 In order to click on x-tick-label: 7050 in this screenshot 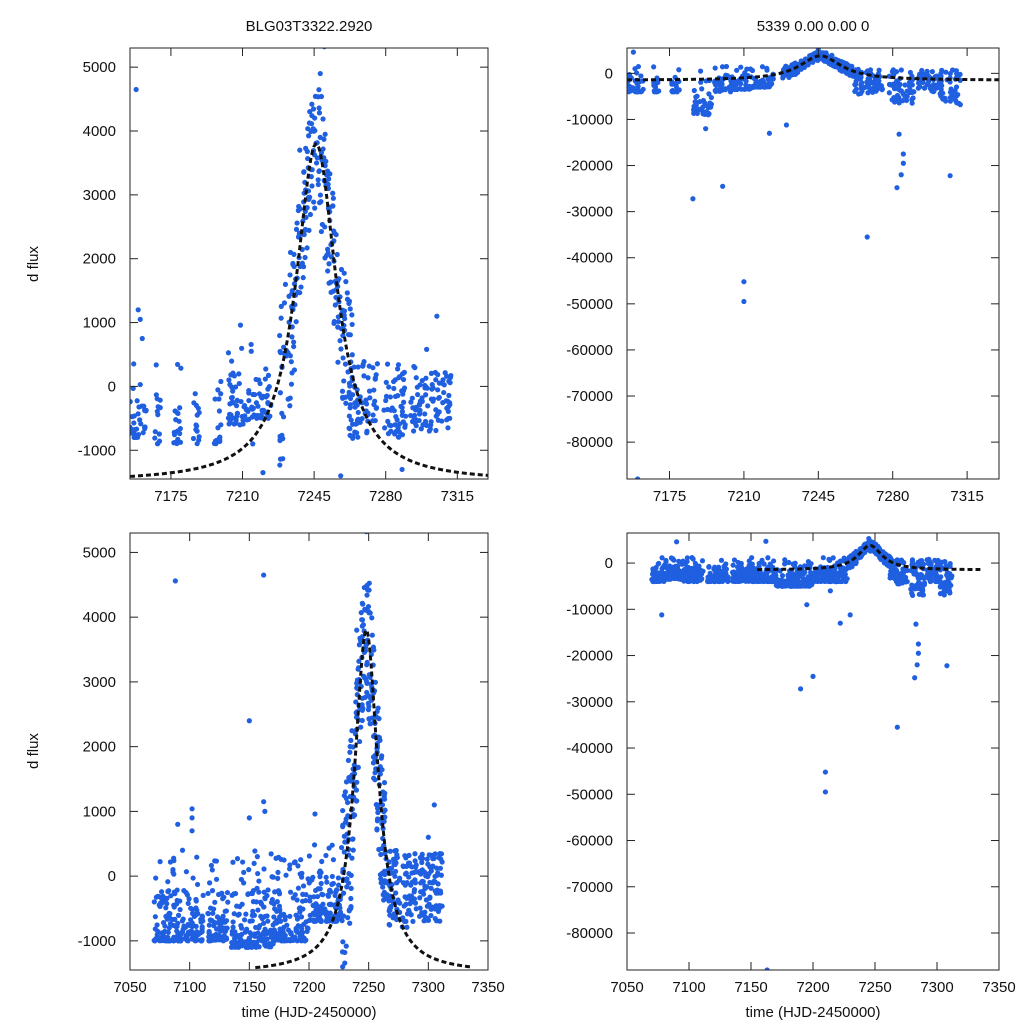, I will do `click(129, 987)`.